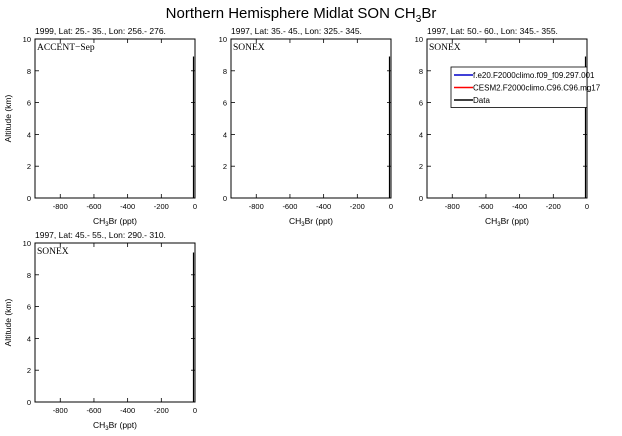  I want to click on panel-subtitle: 1999, Lat: 25.- 35., Lon: 256.- 276., so click(100, 31).